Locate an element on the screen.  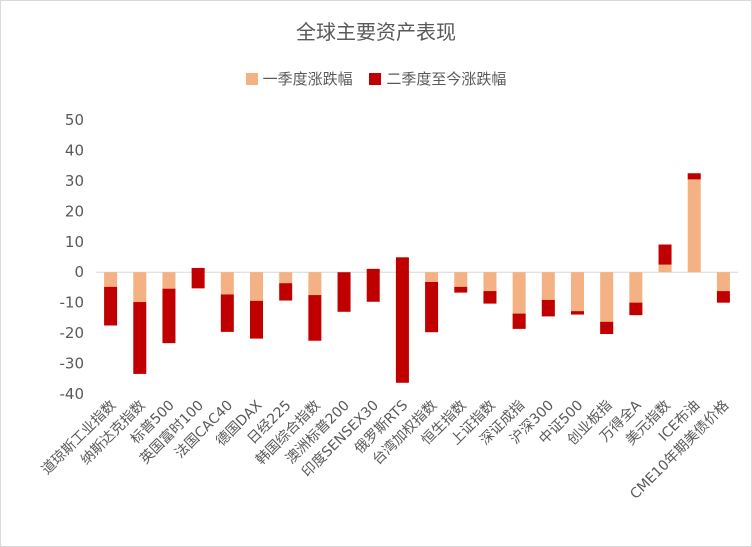
legend-swatch-q2 is located at coordinates (375, 78).